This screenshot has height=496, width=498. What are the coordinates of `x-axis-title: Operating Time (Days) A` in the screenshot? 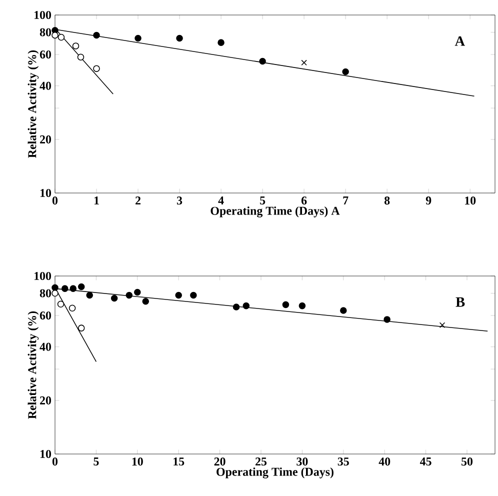 It's located at (275, 212).